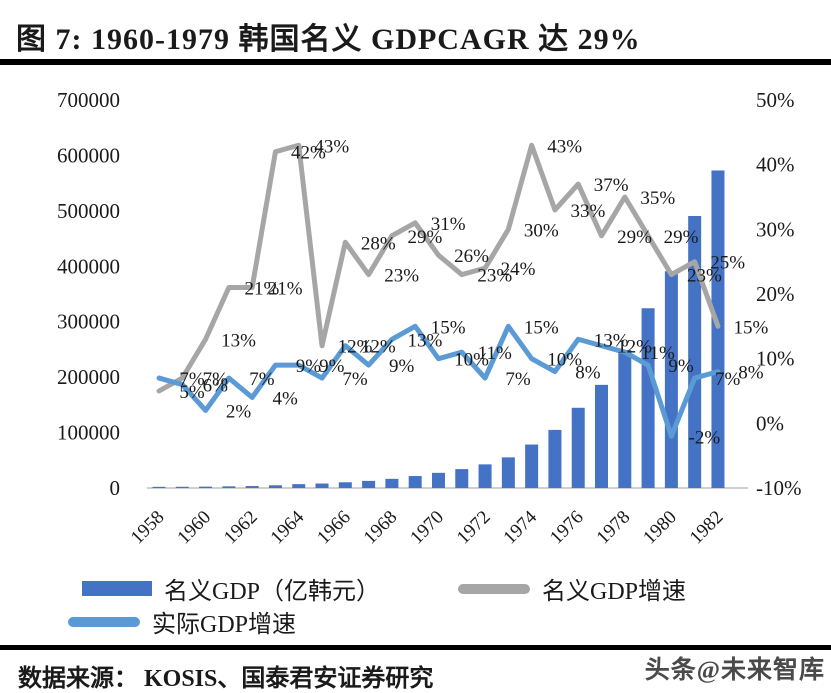 The width and height of the screenshot is (831, 693). I want to click on nominal-growth-data-label: 30%, so click(541, 230).